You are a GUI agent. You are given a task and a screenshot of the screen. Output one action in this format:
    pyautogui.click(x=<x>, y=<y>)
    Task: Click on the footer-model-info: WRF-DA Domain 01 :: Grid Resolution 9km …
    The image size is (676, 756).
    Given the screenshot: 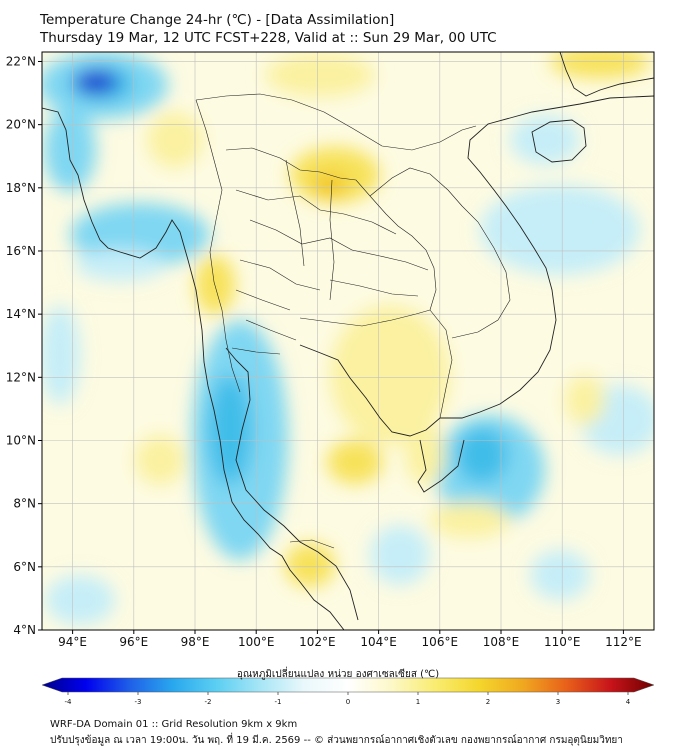 What is the action you would take?
    pyautogui.click(x=174, y=724)
    